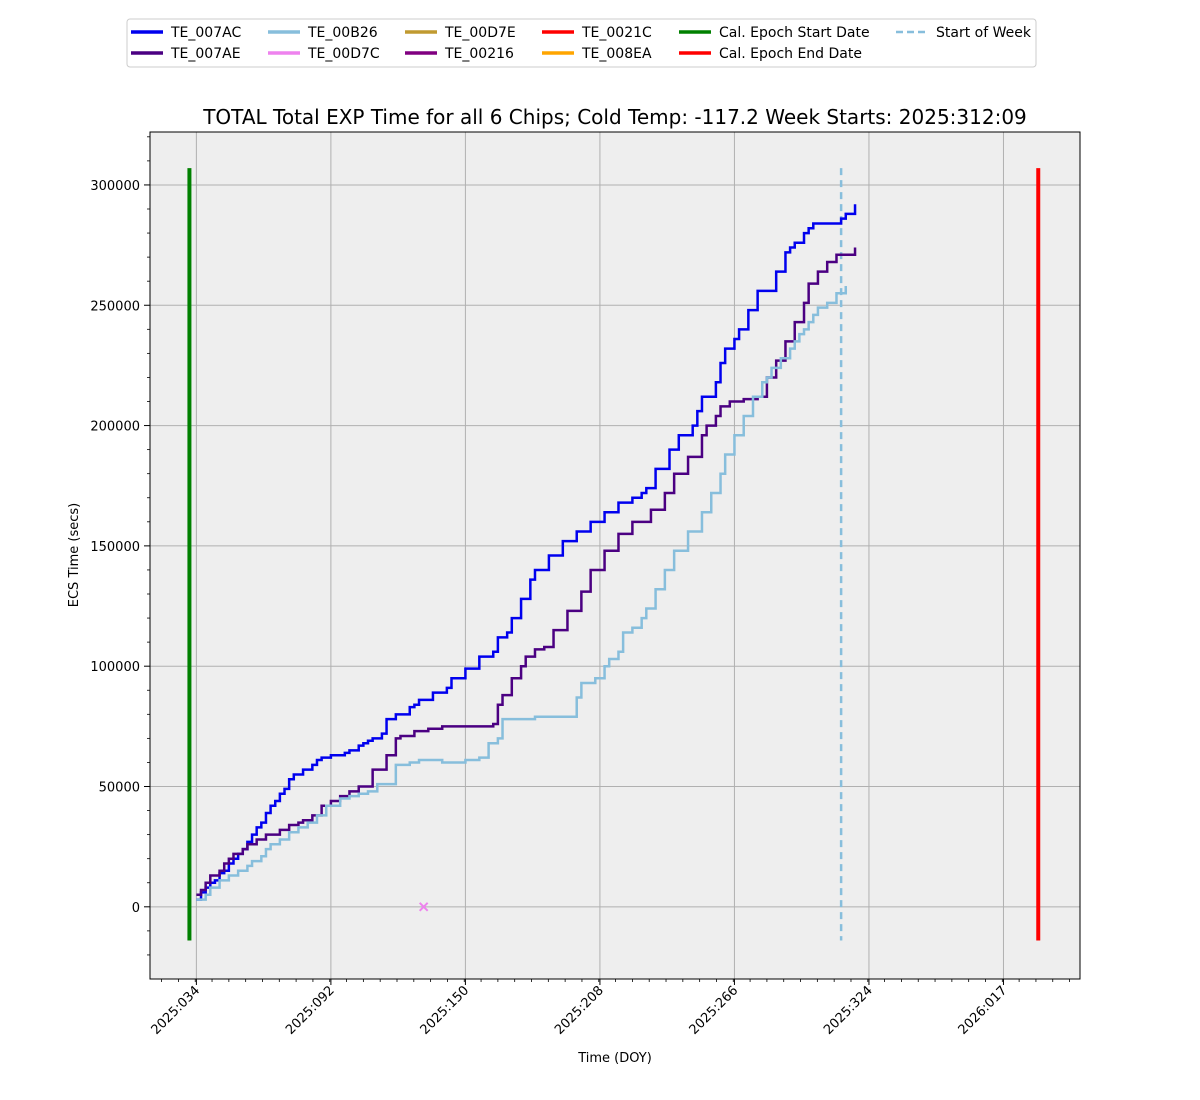 Image resolution: width=1200 pixels, height=1100 pixels. I want to click on legend-item: Cal. Epoch End Date, so click(770, 54).